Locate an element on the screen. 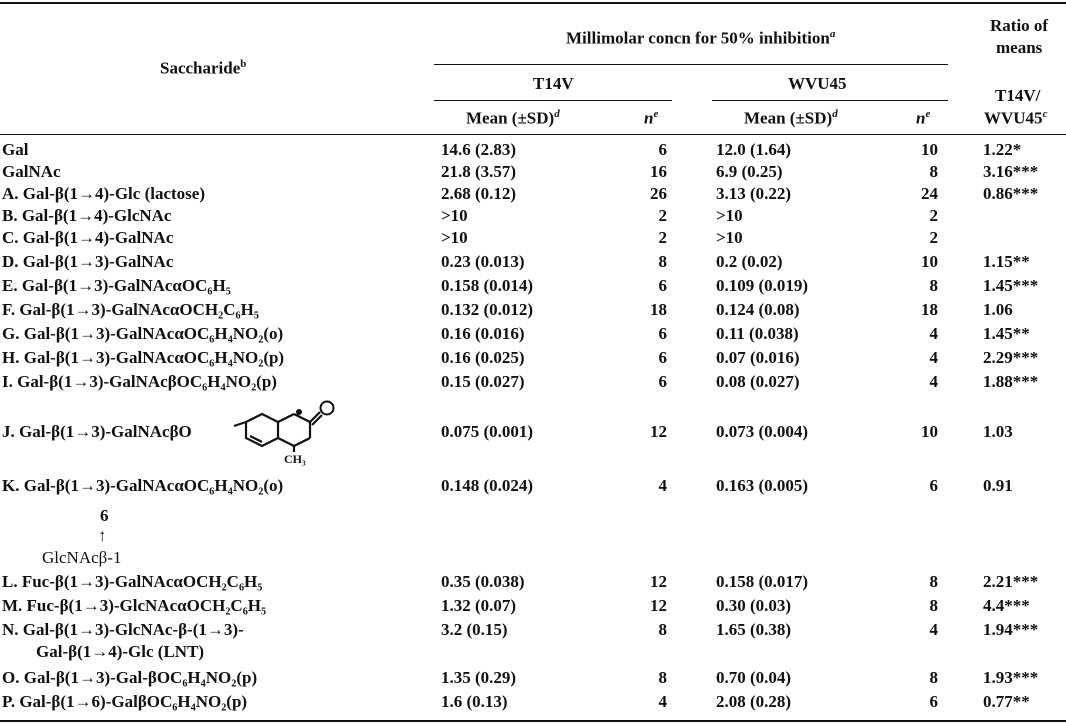 The height and width of the screenshot is (723, 1066). row-wvu45-n: 18 is located at coordinates (929, 309).